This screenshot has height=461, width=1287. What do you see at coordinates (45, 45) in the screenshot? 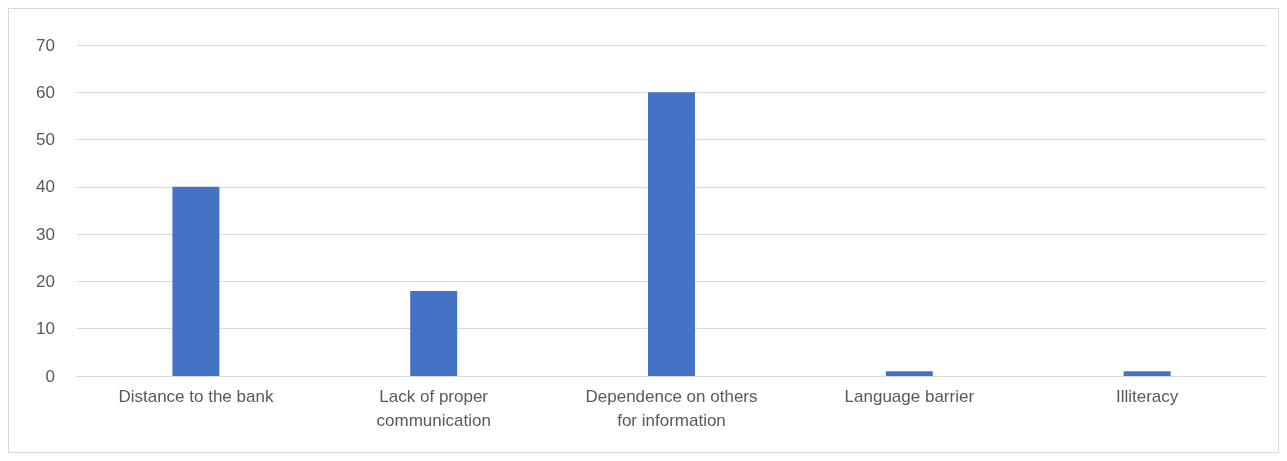
I see `y-tick-label: 70` at bounding box center [45, 45].